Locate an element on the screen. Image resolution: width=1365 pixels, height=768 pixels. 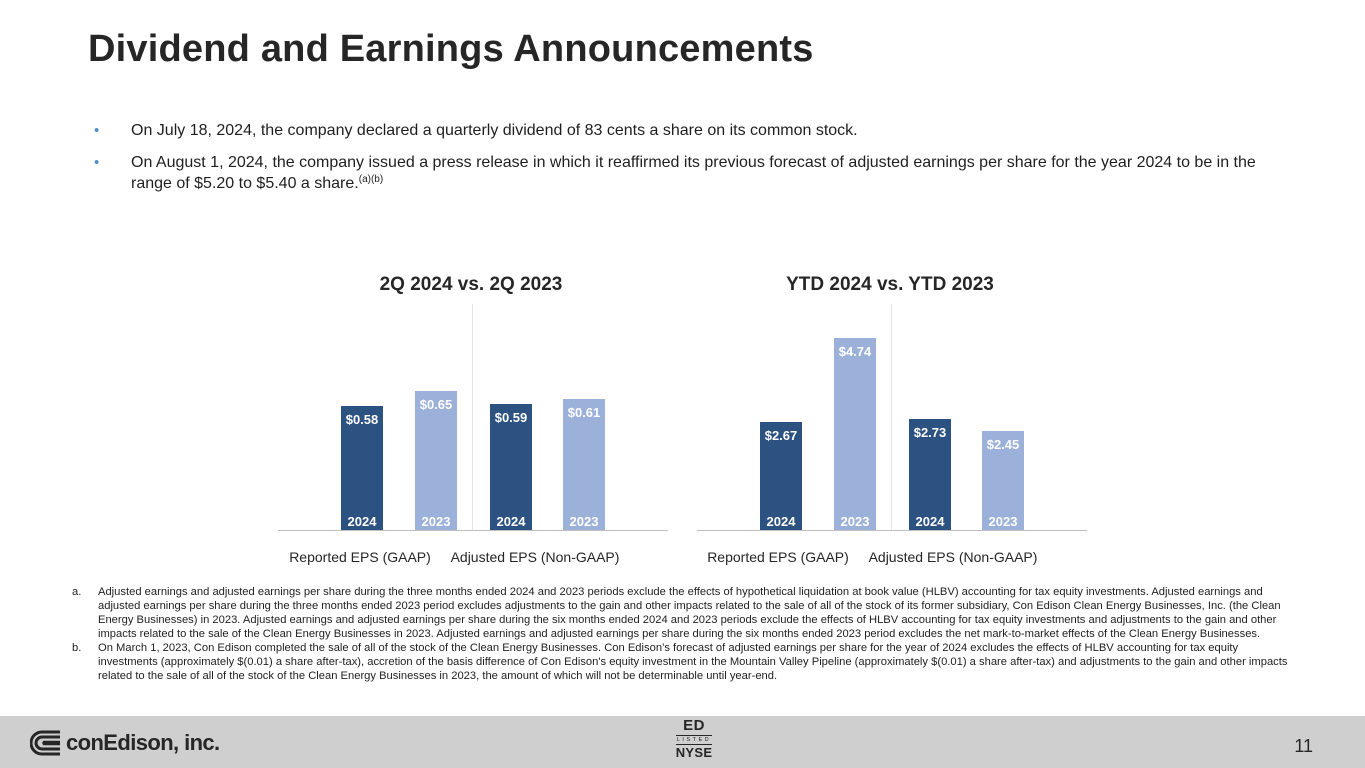
logo-wordmark: conEdison, inc. is located at coordinates (143, 742).